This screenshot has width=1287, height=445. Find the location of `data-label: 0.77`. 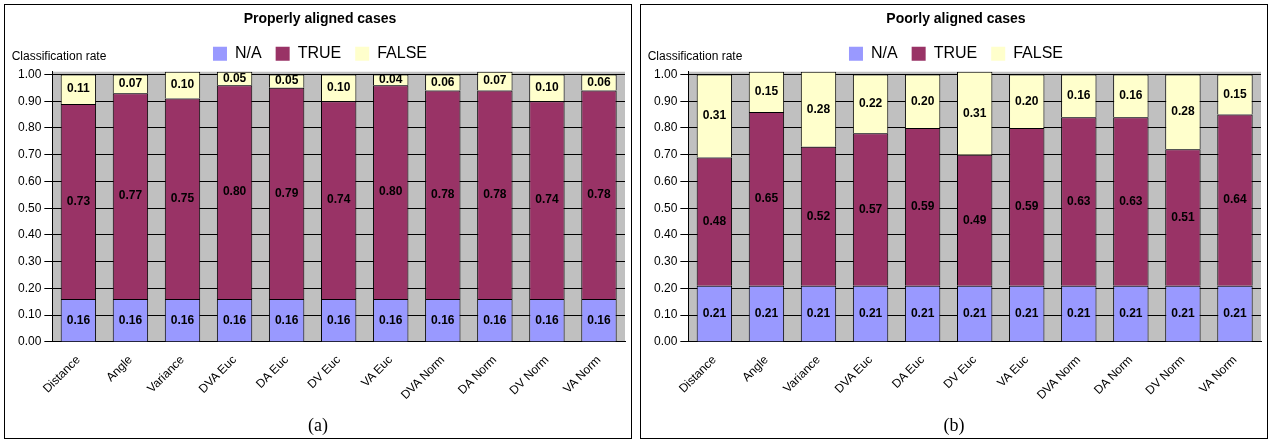

data-label: 0.77 is located at coordinates (130, 195).